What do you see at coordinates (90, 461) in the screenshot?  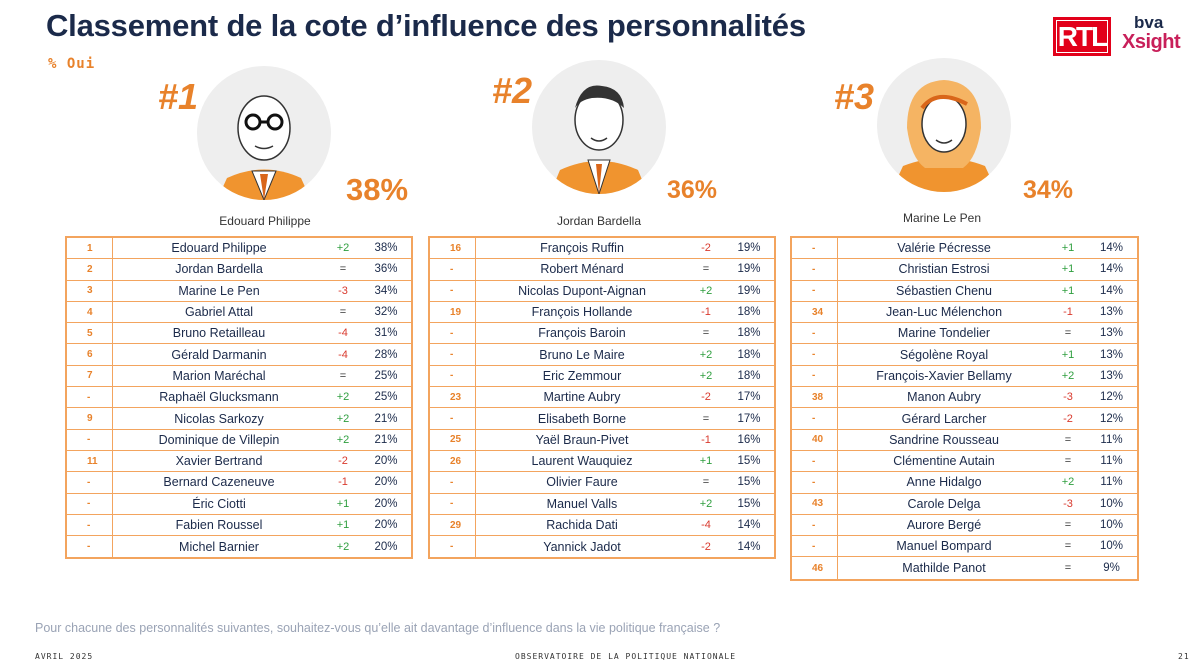 I see `rank-cell: 11` at bounding box center [90, 461].